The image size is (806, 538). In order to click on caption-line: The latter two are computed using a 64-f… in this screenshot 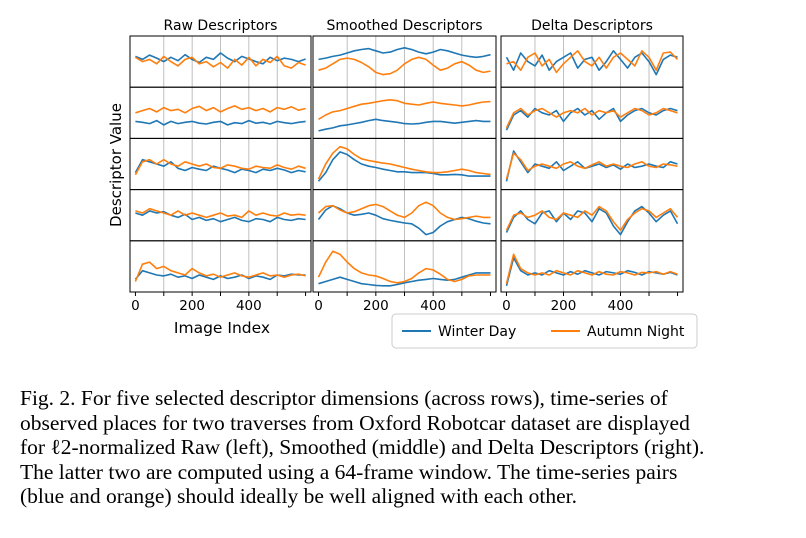, I will do `click(349, 471)`.